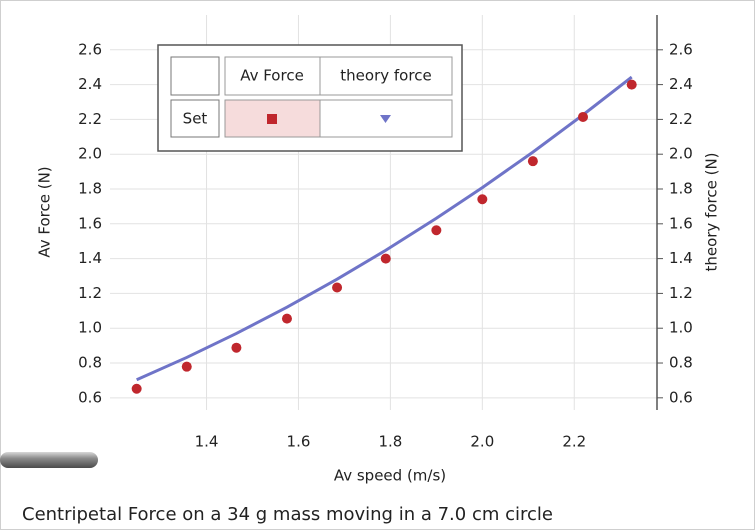  Describe the element at coordinates (90, 293) in the screenshot. I see `y-tick-label: 1.2` at that location.